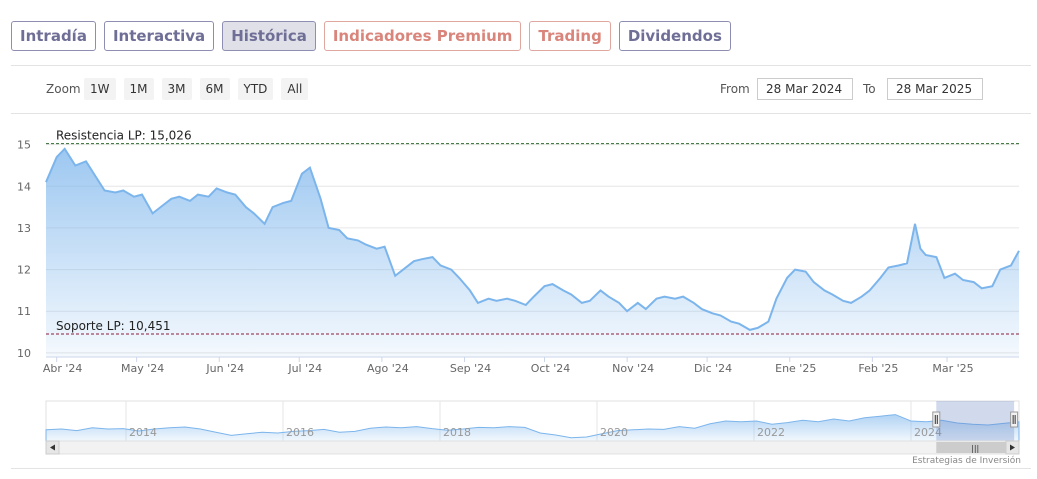  What do you see at coordinates (388, 368) in the screenshot?
I see `x-tick-label: Ago '24` at bounding box center [388, 368].